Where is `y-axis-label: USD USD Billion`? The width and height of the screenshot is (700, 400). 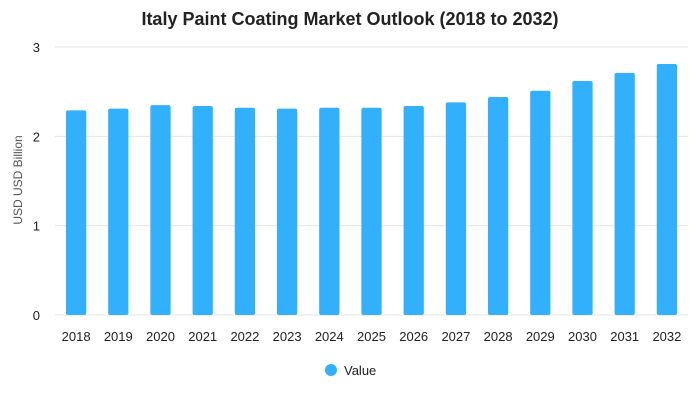 y-axis-label: USD USD Billion is located at coordinates (18, 179).